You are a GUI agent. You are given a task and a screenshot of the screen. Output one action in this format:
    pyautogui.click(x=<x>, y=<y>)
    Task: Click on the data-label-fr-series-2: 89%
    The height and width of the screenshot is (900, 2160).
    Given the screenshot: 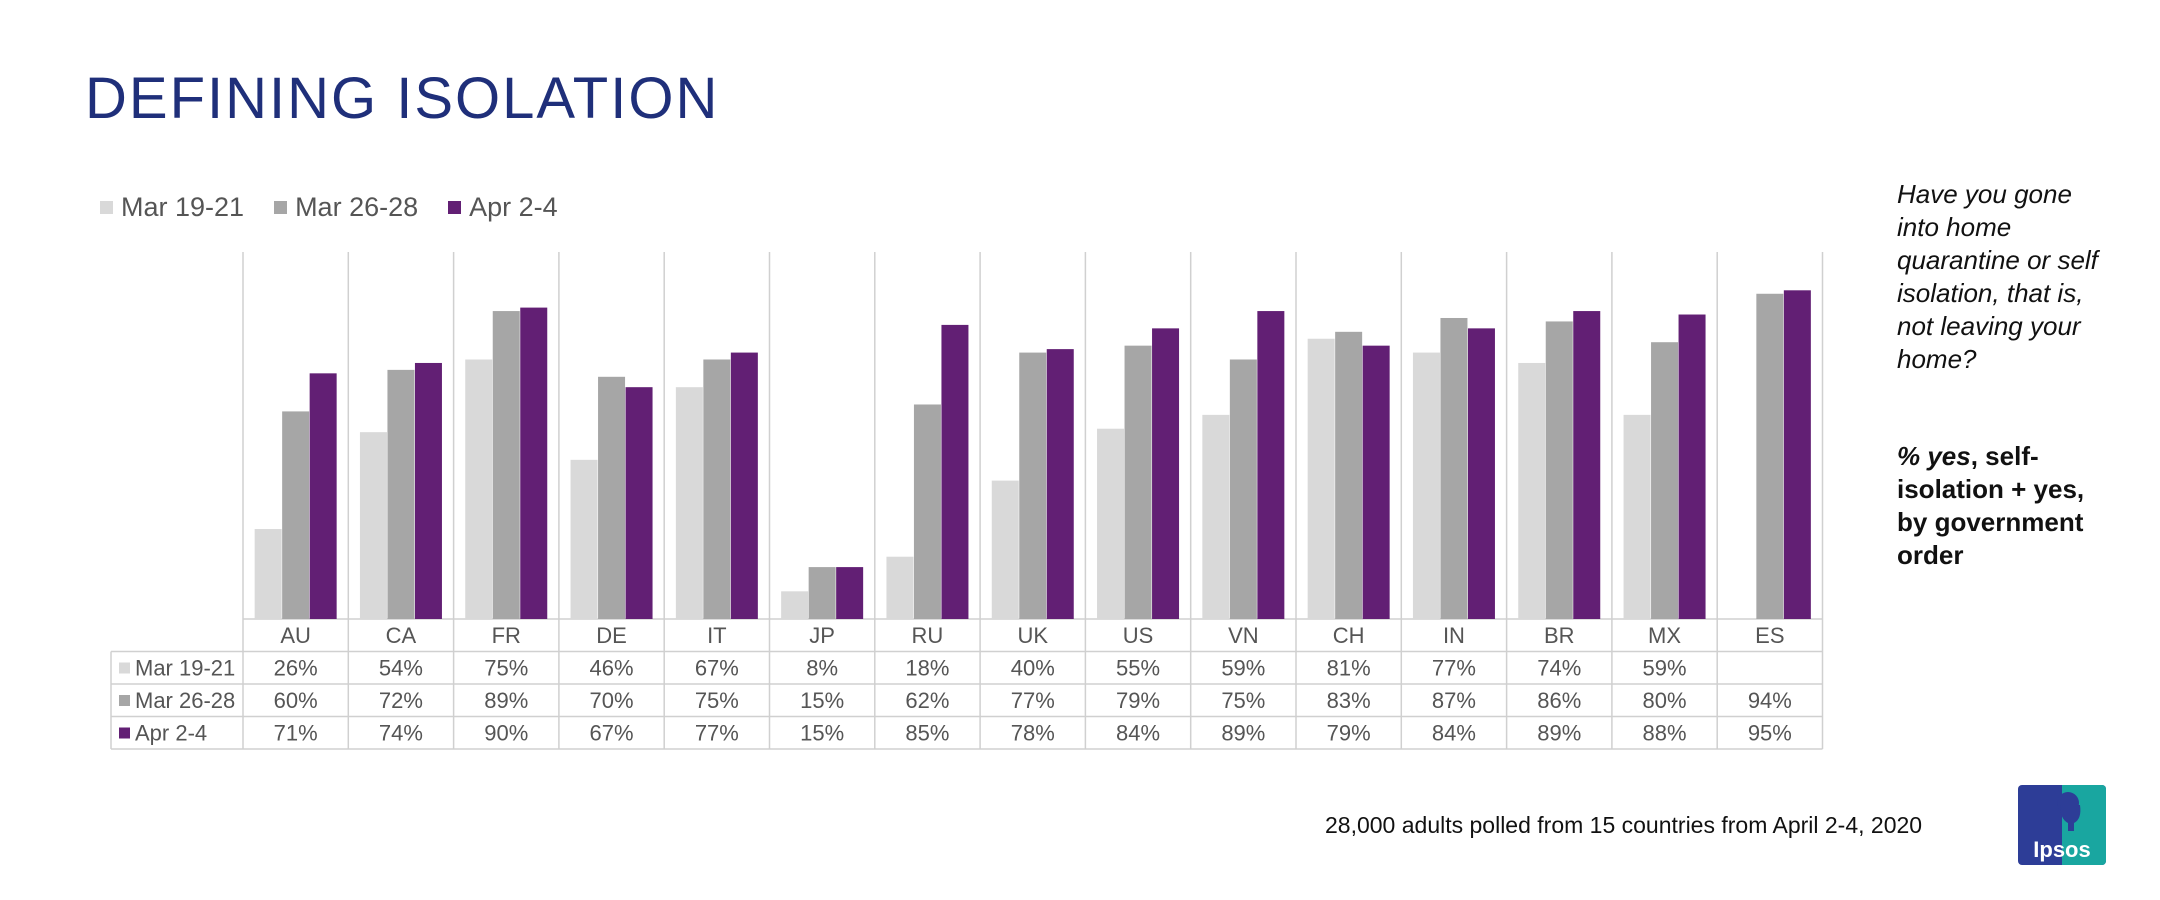 What is the action you would take?
    pyautogui.click(x=506, y=700)
    